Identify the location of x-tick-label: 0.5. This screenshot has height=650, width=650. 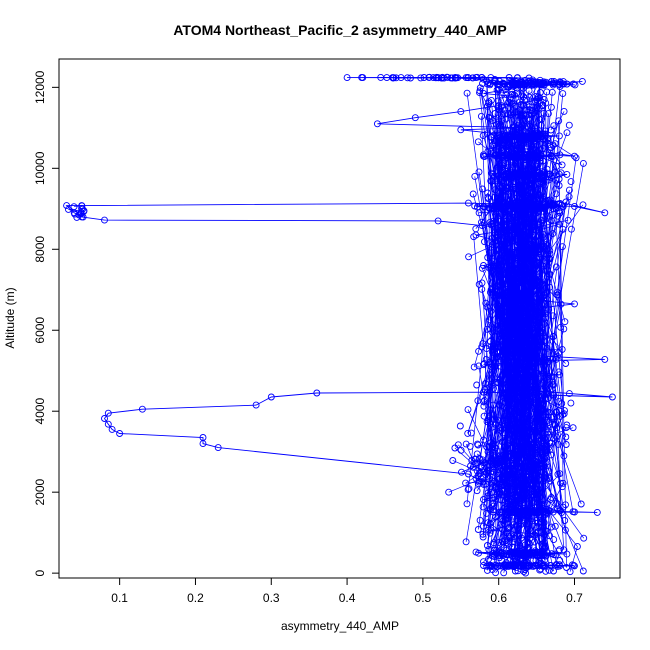
(423, 598).